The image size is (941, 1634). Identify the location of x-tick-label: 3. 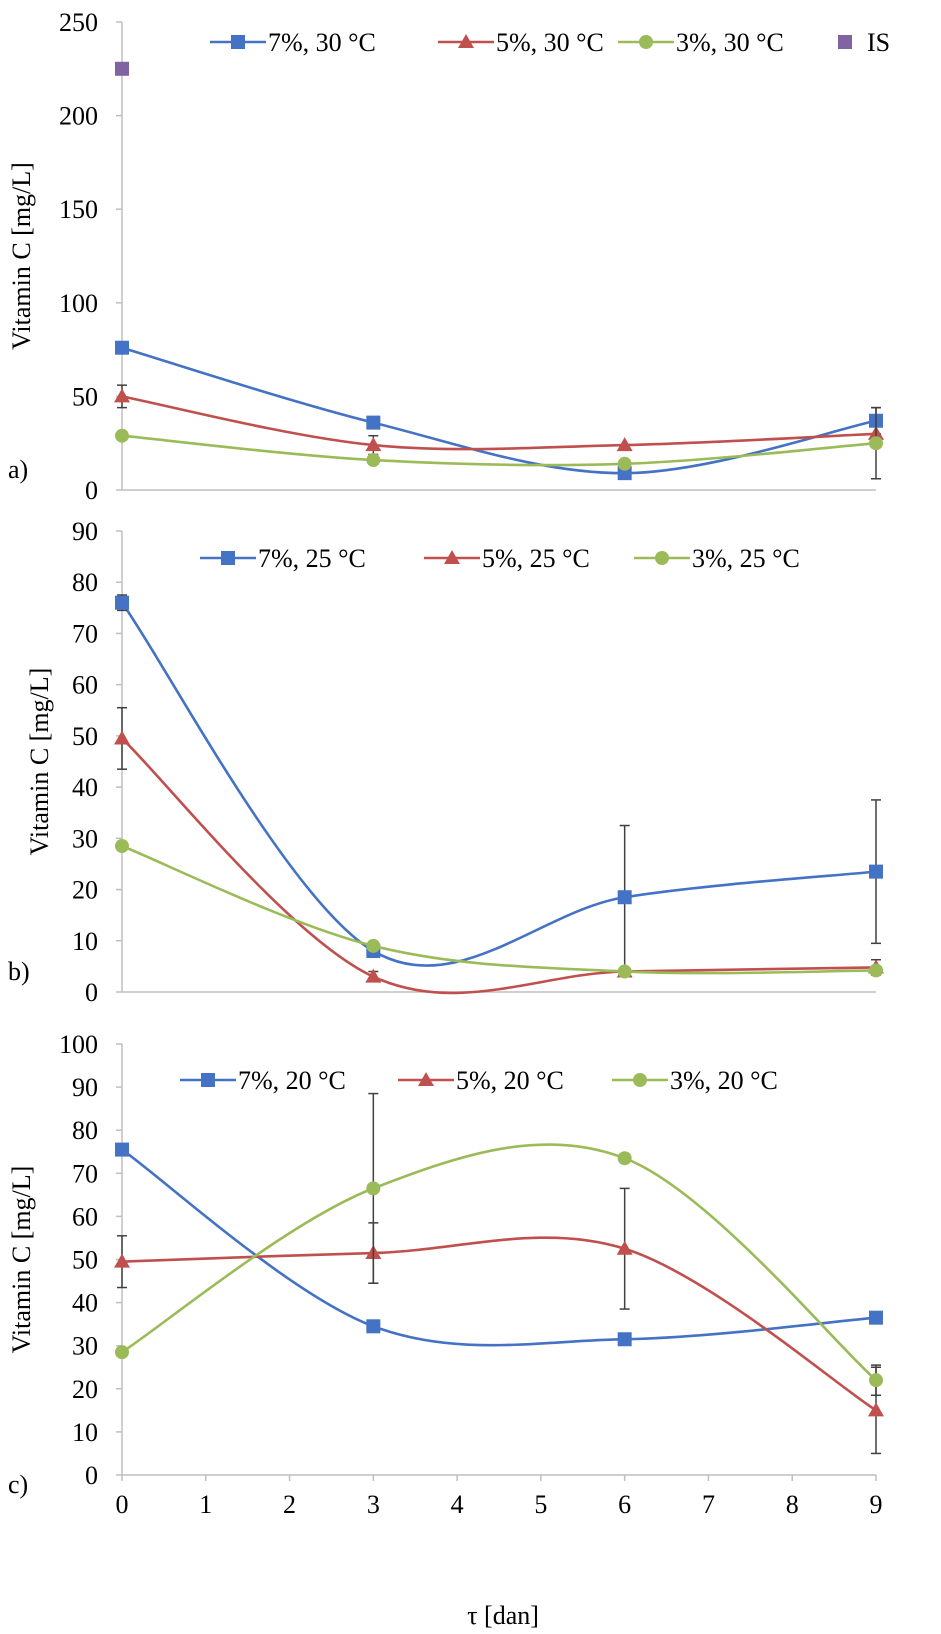
(373, 1504).